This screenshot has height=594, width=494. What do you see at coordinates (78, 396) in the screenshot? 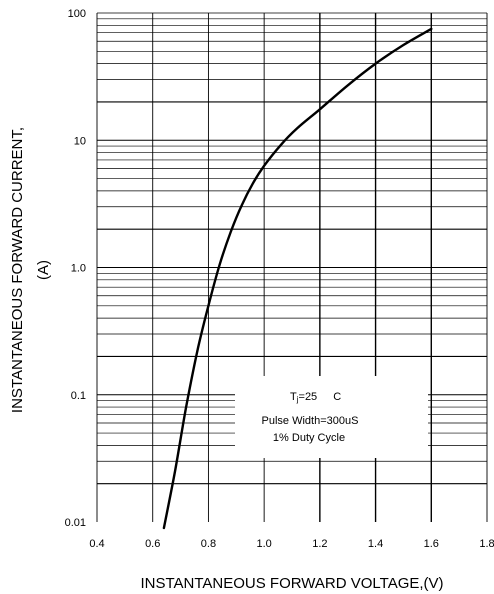
I see `y-tick-label: 0.1` at bounding box center [78, 396].